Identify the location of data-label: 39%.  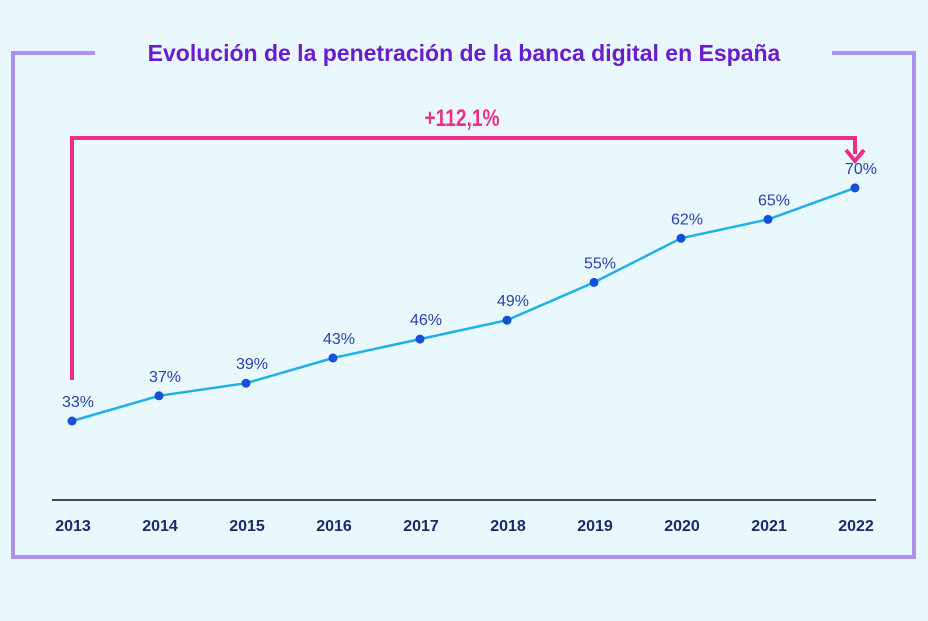
(252, 364).